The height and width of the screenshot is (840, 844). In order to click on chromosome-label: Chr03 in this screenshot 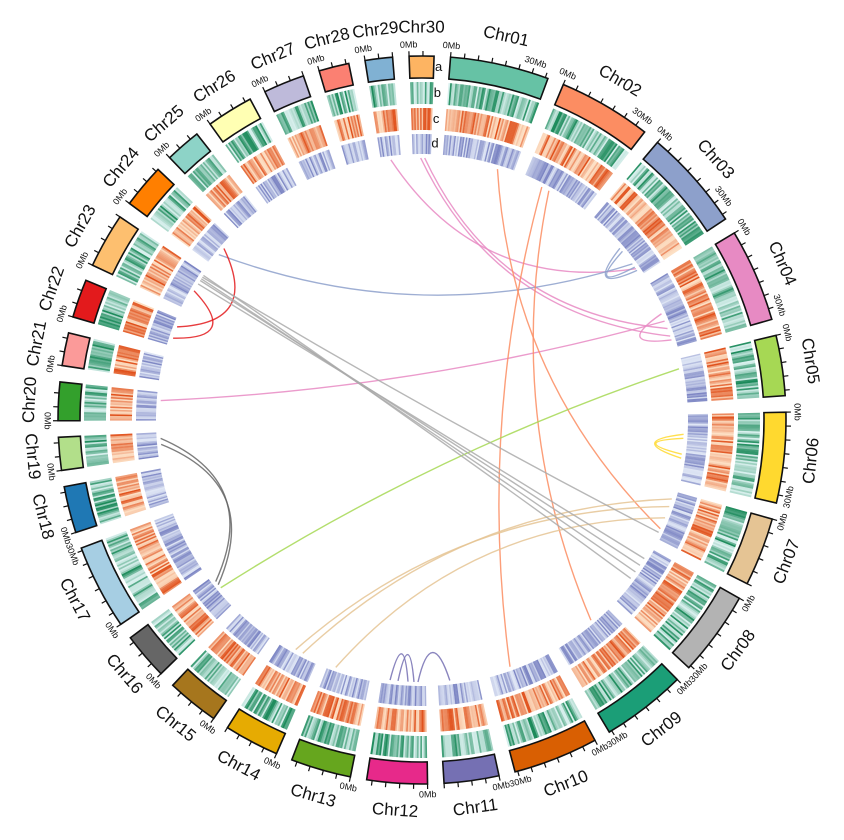, I will do `click(715, 158)`.